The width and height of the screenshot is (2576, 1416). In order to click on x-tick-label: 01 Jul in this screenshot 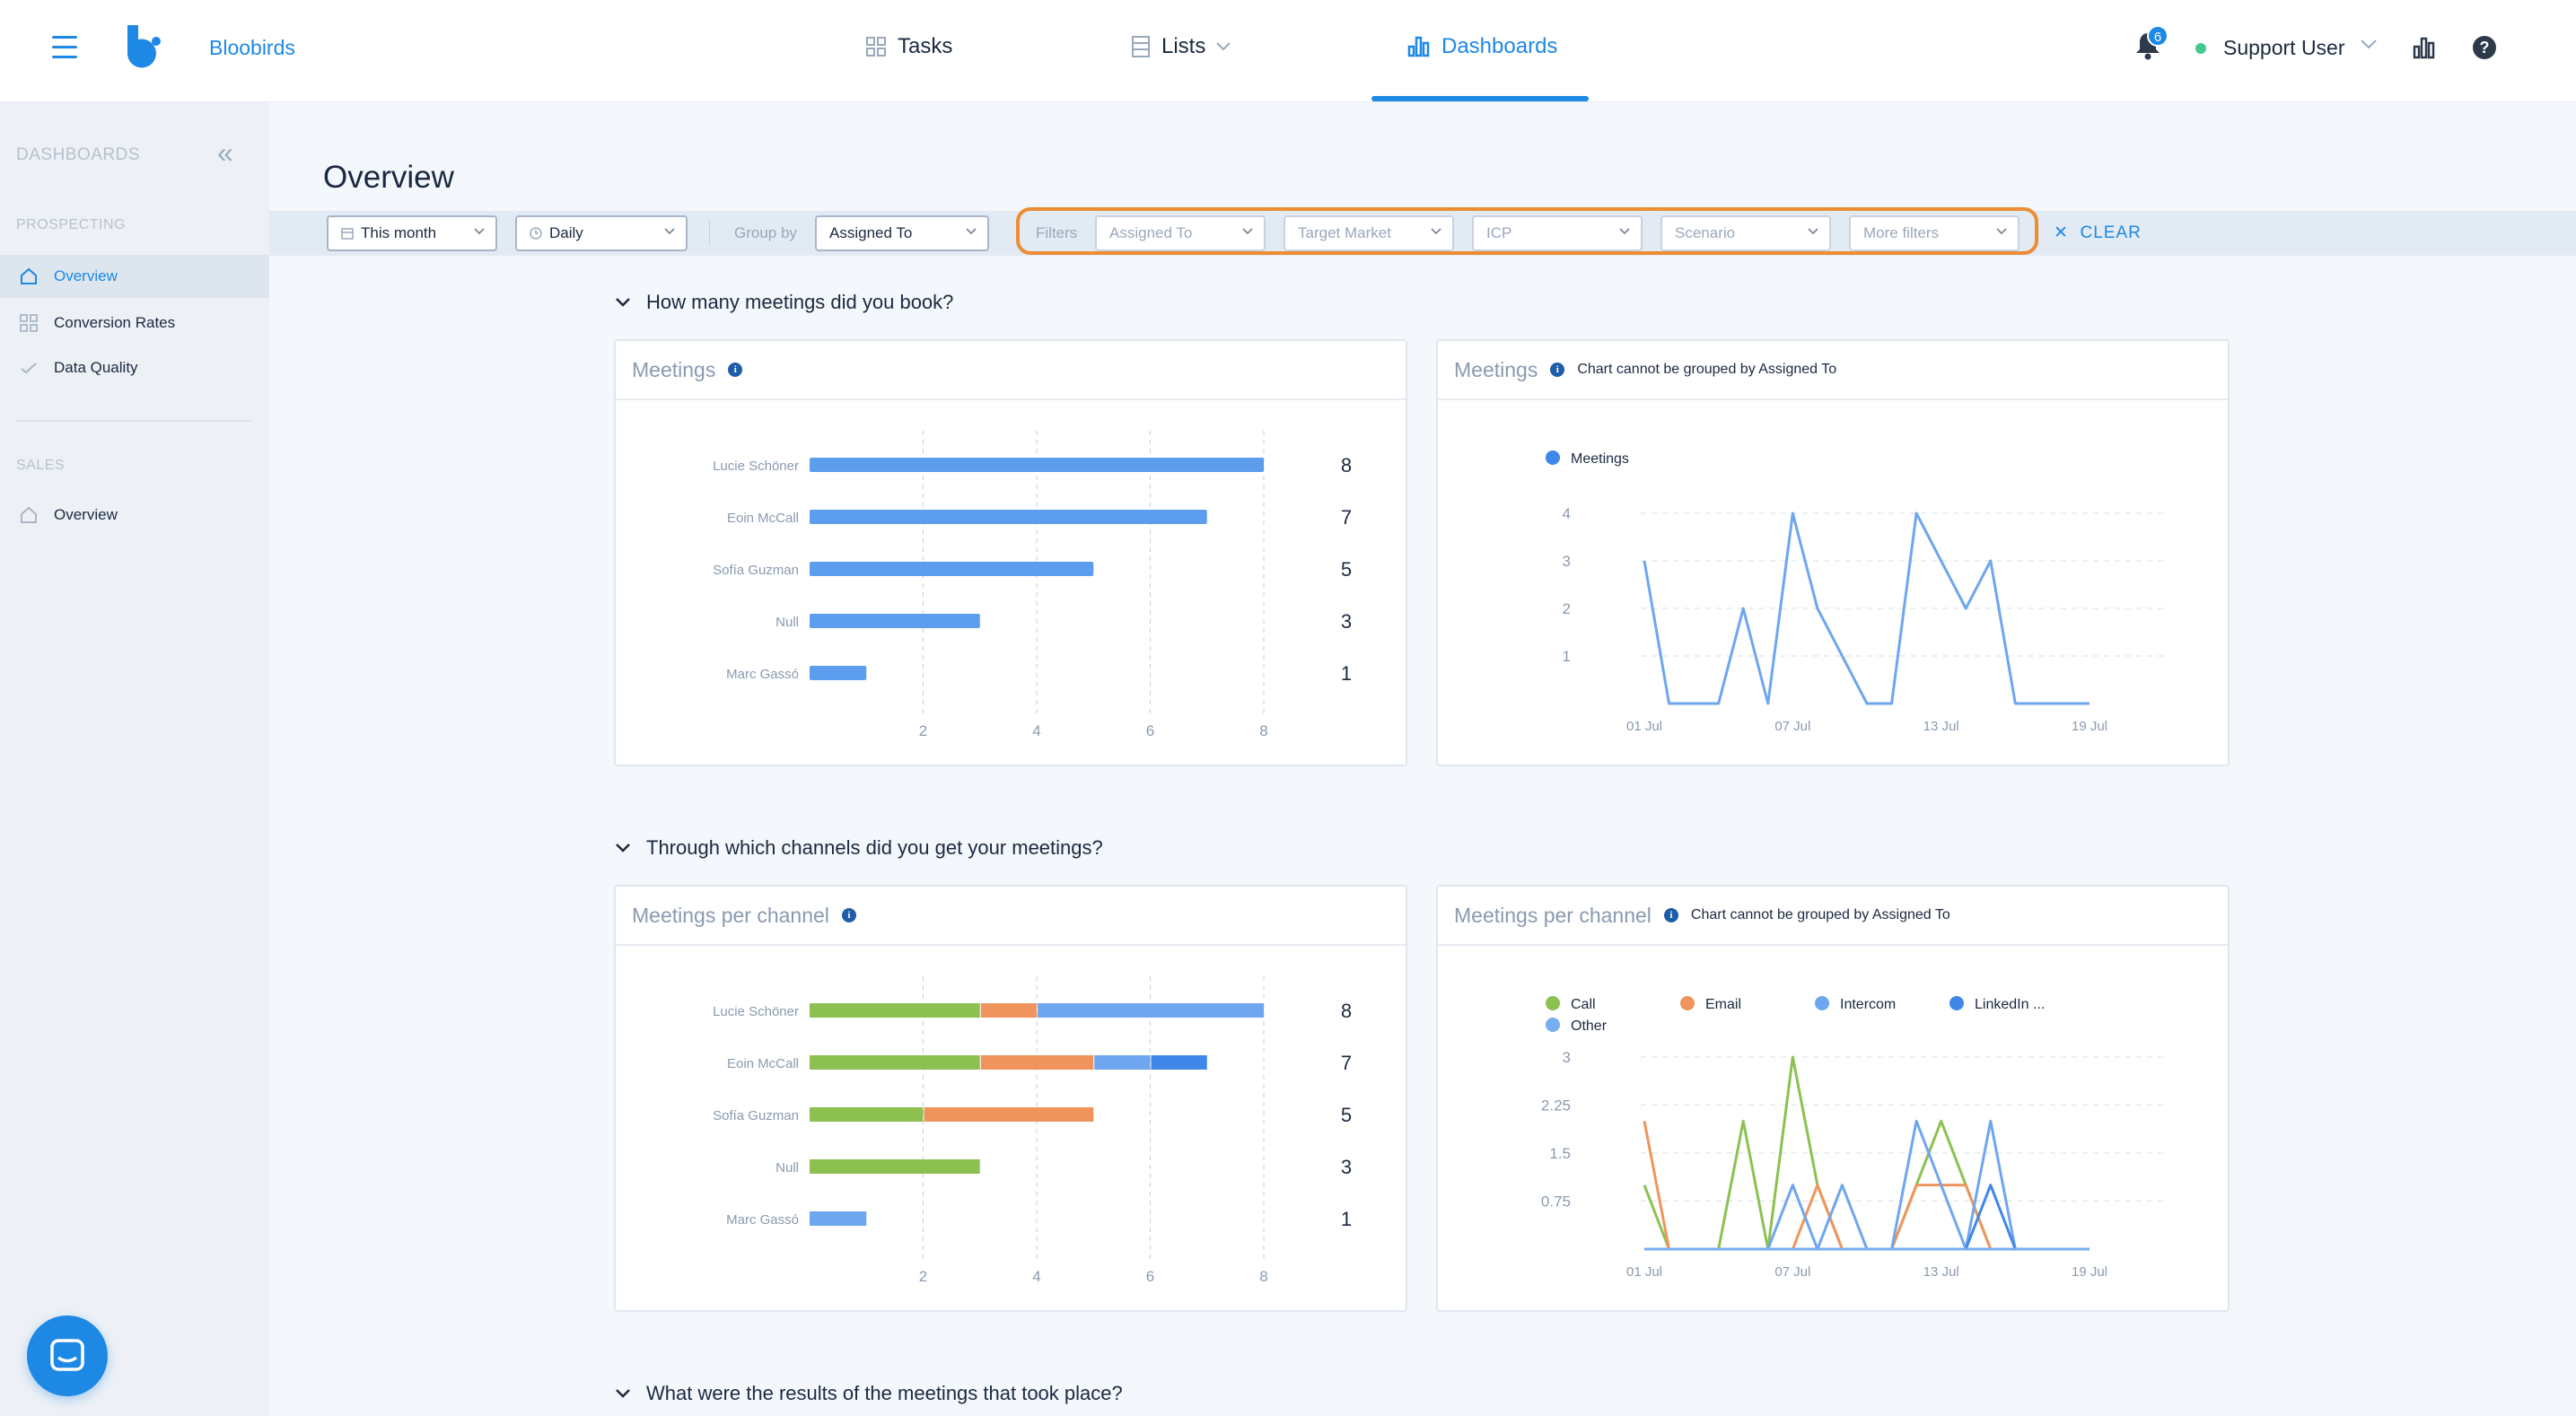, I will do `click(1644, 726)`.